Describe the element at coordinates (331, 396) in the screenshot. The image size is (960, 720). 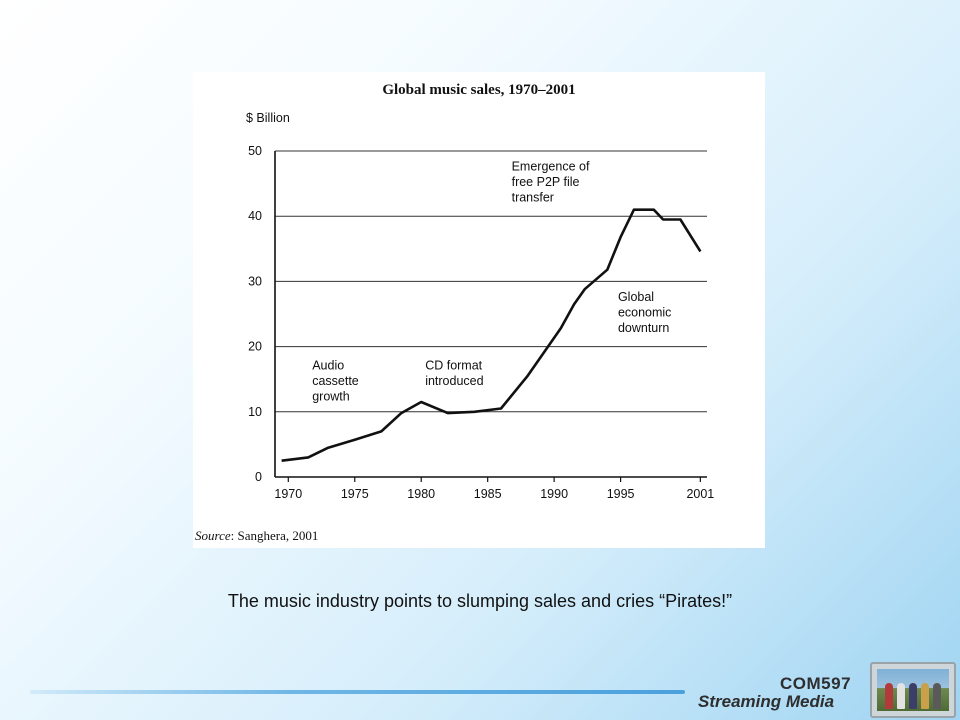
I see `annotation-line: growth` at that location.